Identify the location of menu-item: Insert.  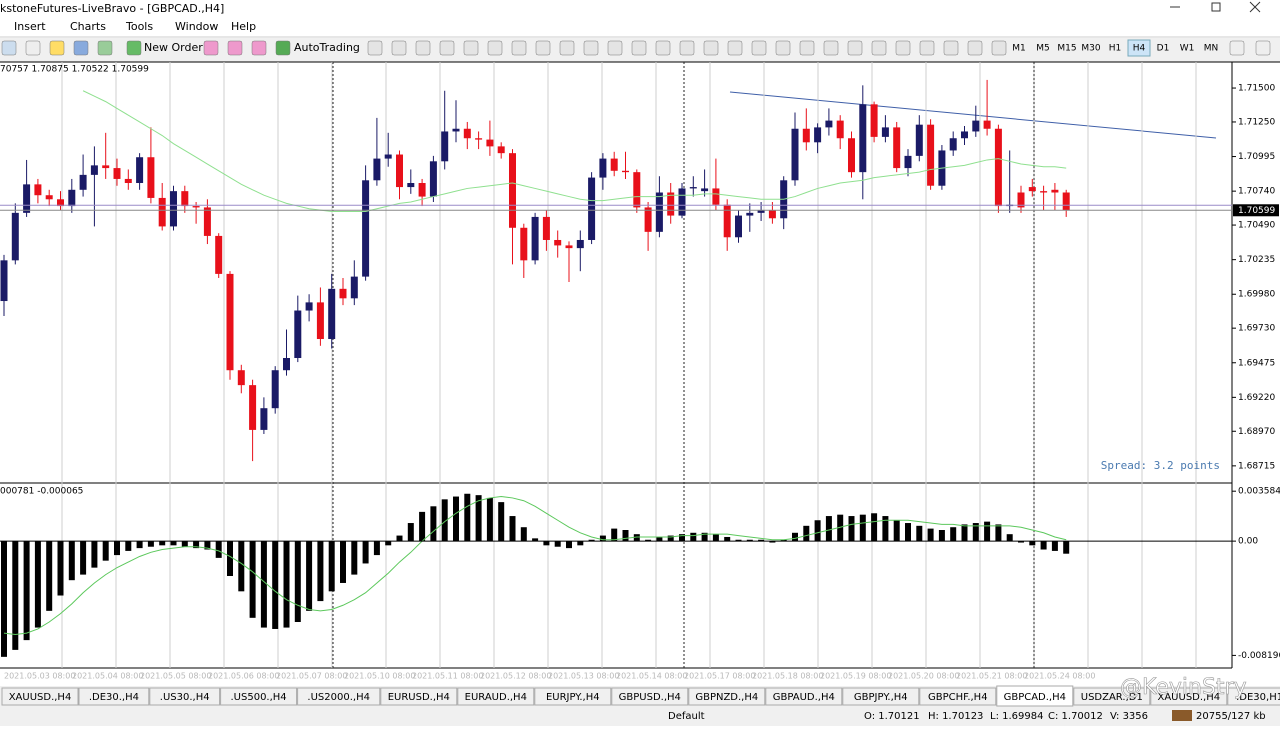
(30, 26).